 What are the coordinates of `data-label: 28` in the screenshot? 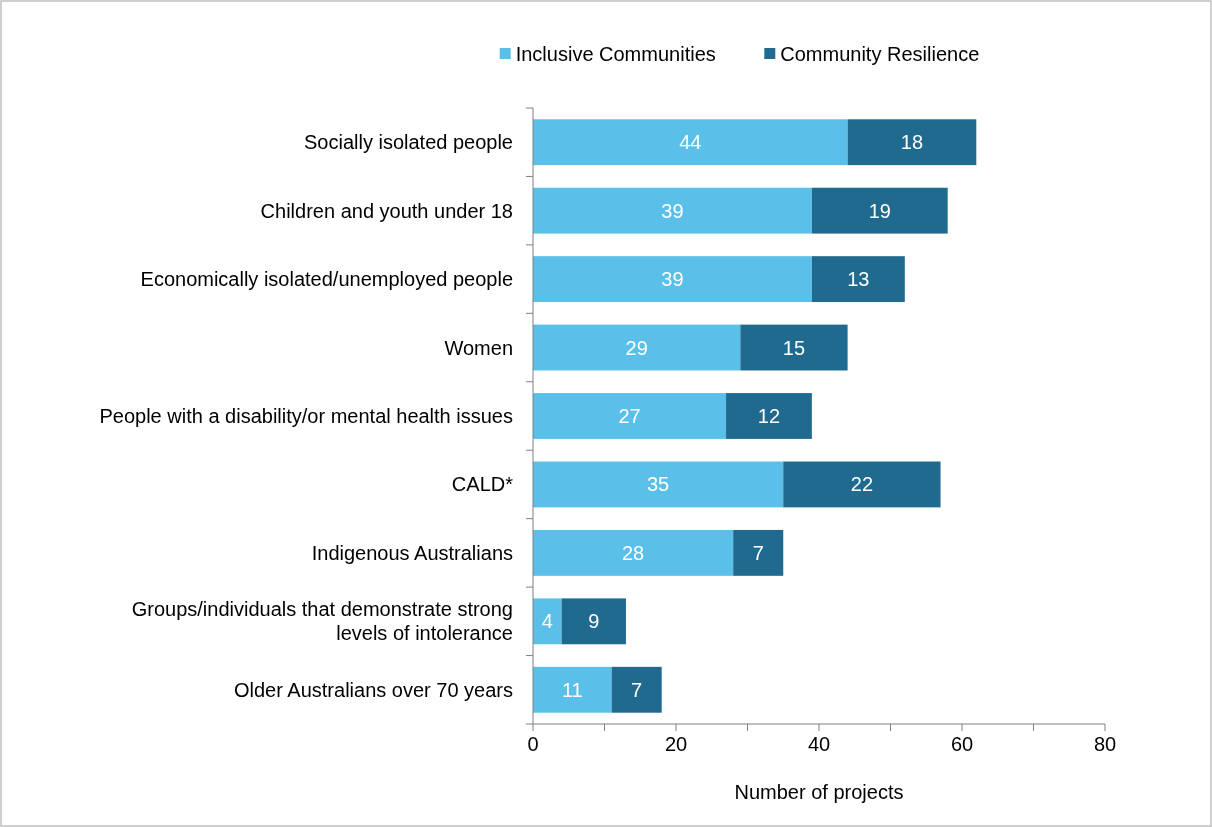 It's located at (633, 552).